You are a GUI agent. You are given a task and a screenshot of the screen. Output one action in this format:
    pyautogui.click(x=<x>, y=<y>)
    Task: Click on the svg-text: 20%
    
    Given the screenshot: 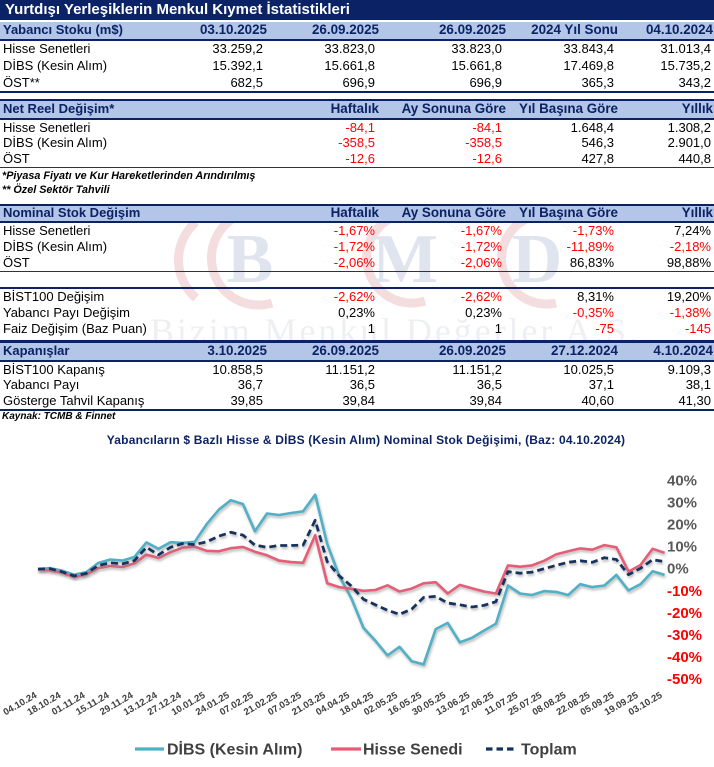 What is the action you would take?
    pyautogui.click(x=682, y=525)
    